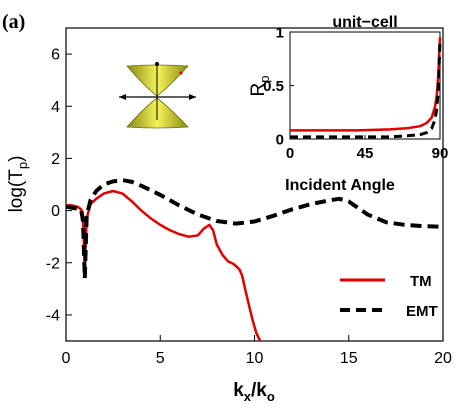  I want to click on inset-plot-frame, so click(365, 85).